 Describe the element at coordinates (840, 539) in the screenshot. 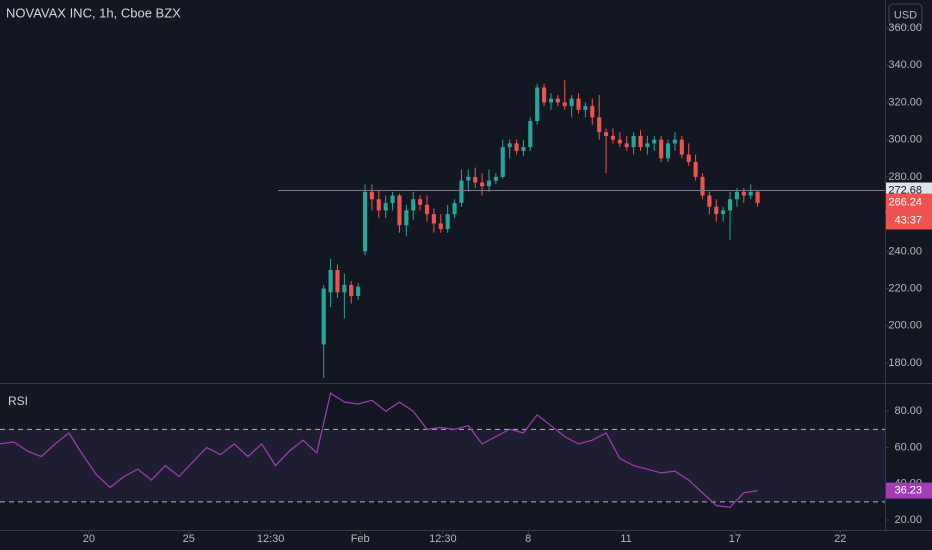

I see `x-tick-label: 22` at that location.